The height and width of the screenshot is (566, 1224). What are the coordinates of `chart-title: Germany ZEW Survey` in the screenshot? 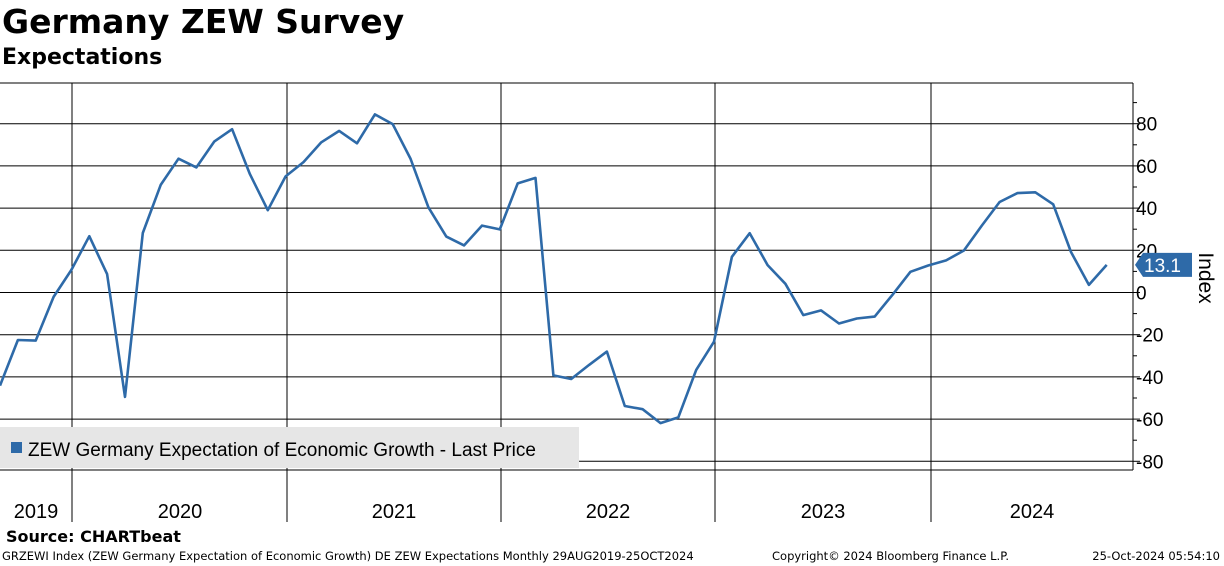 It's located at (203, 21).